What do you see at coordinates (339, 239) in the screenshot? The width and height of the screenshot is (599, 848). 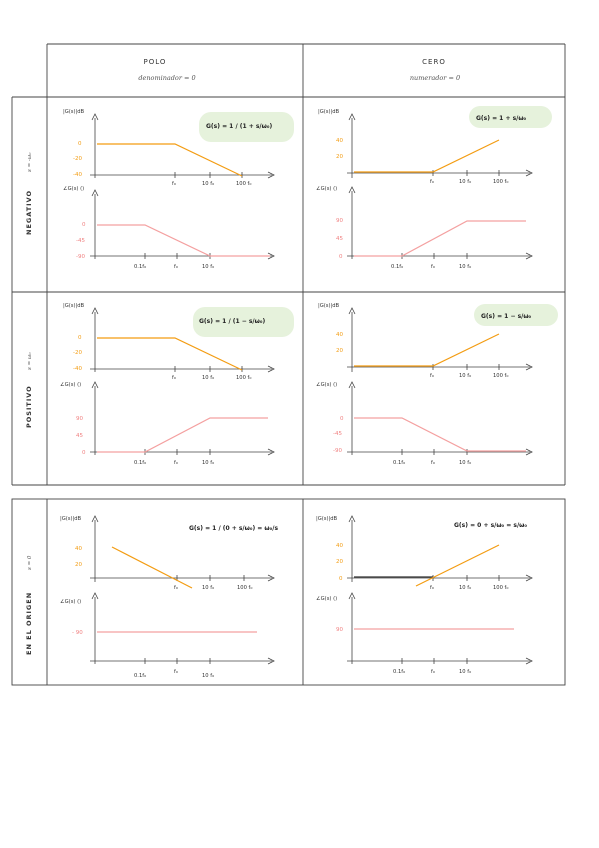 I see `tick-label: 45` at bounding box center [339, 239].